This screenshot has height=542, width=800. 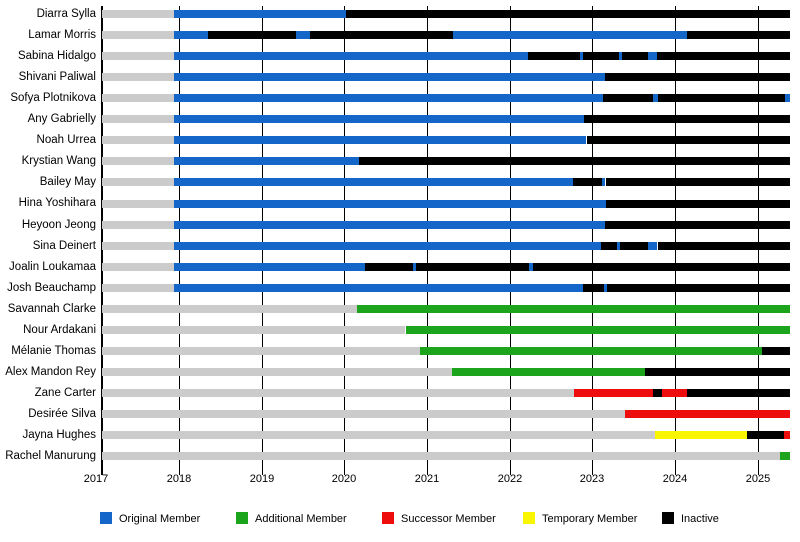 I want to click on member-label: Heyoon Jeong, so click(x=58, y=224).